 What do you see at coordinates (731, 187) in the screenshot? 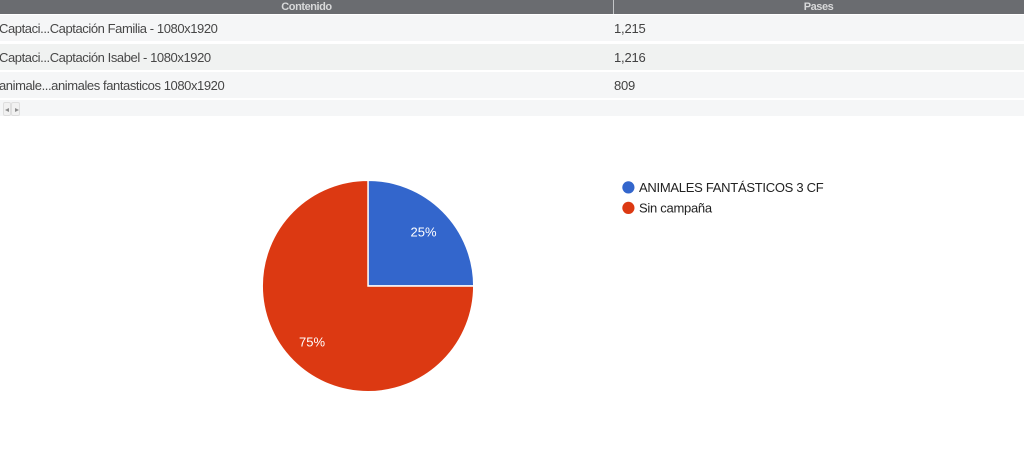
I see `svg-text: ANIMALES FANTÁSTICOS 3 CF` at bounding box center [731, 187].